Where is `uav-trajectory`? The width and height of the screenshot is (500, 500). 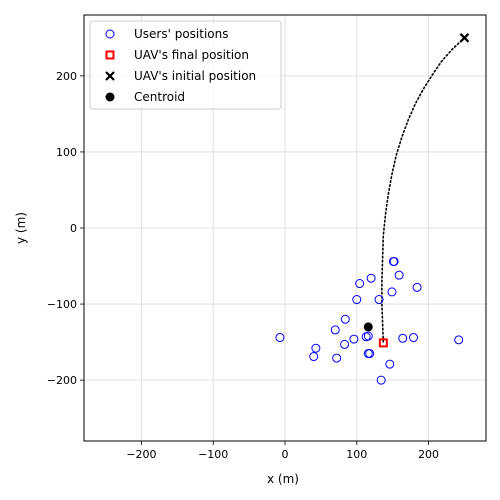
uav-trajectory is located at coordinates (423, 190).